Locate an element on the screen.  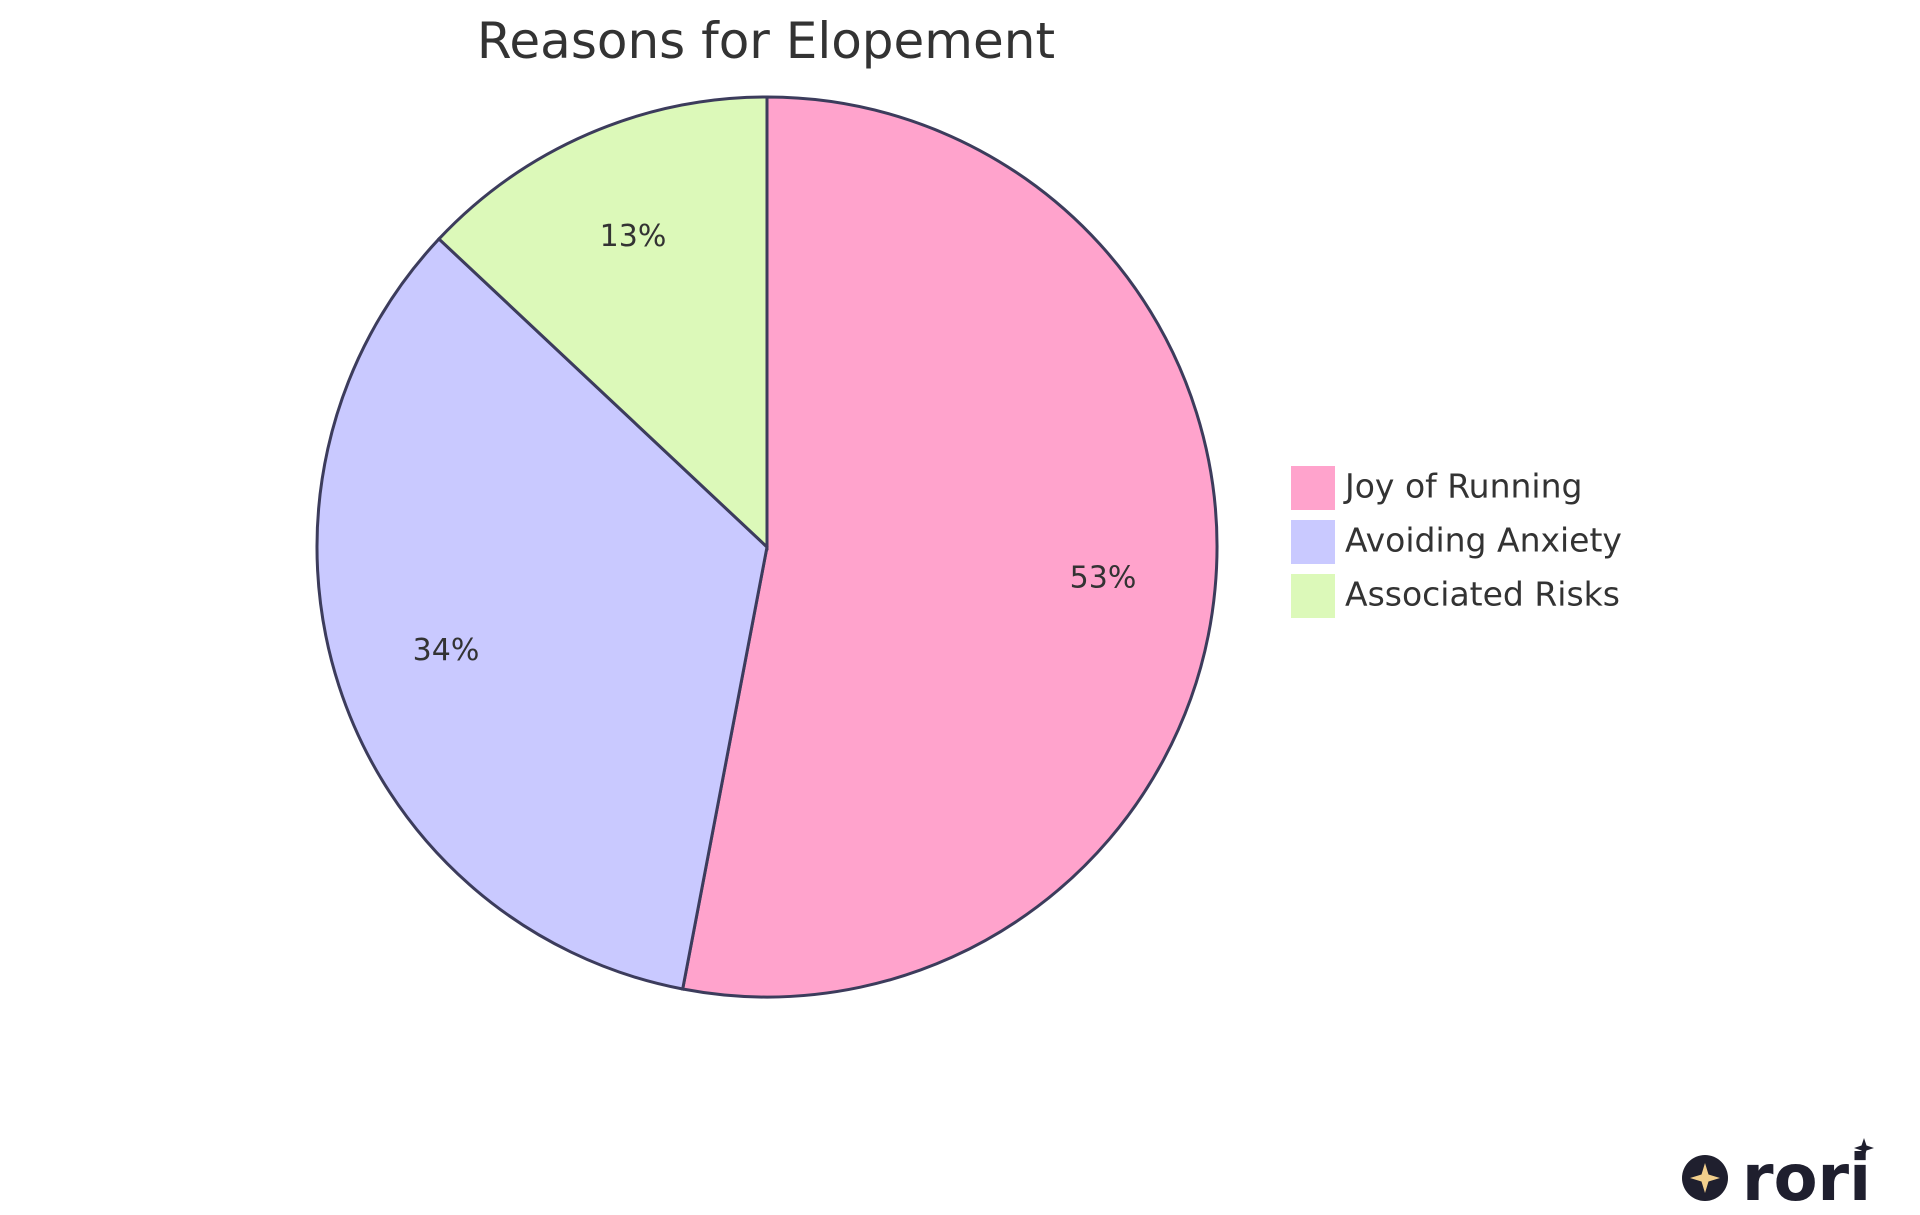
legend-label: Joy of Running is located at coordinates (1462, 486).